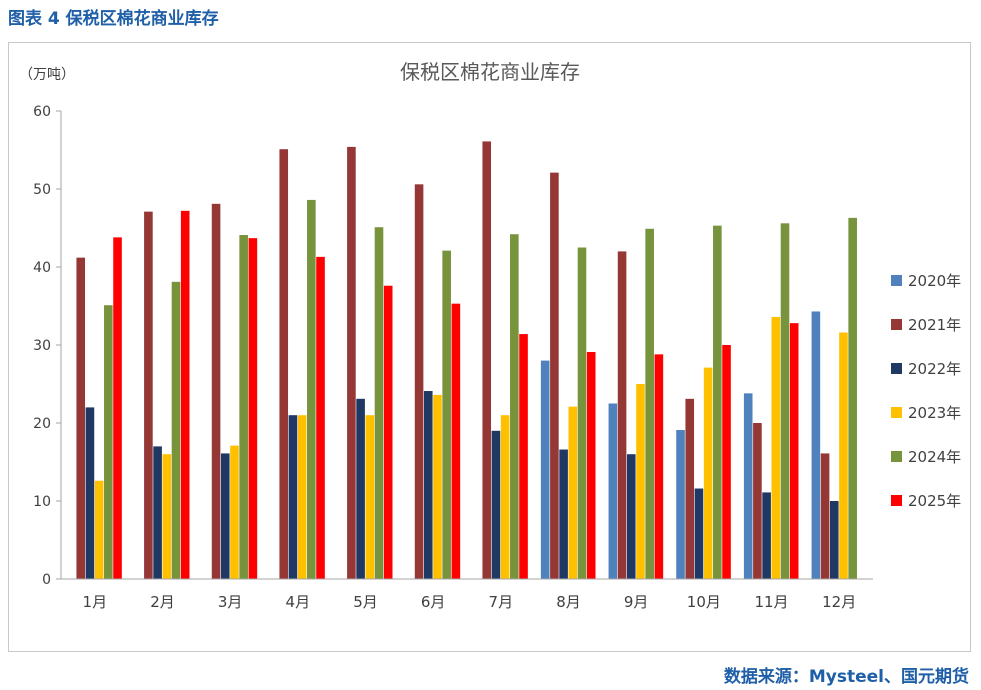 Image resolution: width=981 pixels, height=690 pixels. Describe the element at coordinates (613, 491) in the screenshot. I see `bar-2020年-9月` at that location.